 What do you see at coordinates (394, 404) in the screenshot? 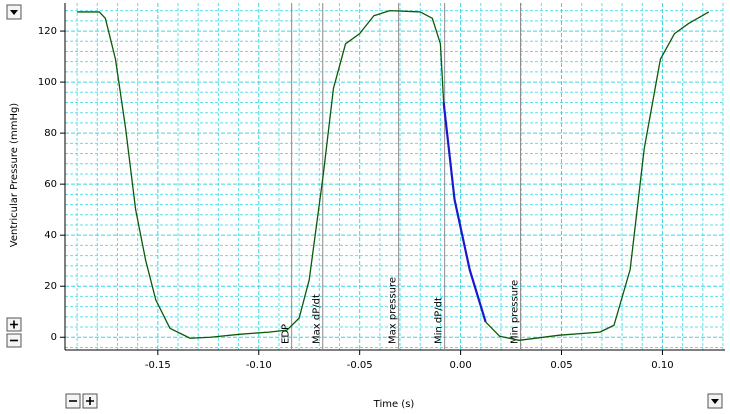
I see `x-axis-label: Time (s)` at bounding box center [394, 404].